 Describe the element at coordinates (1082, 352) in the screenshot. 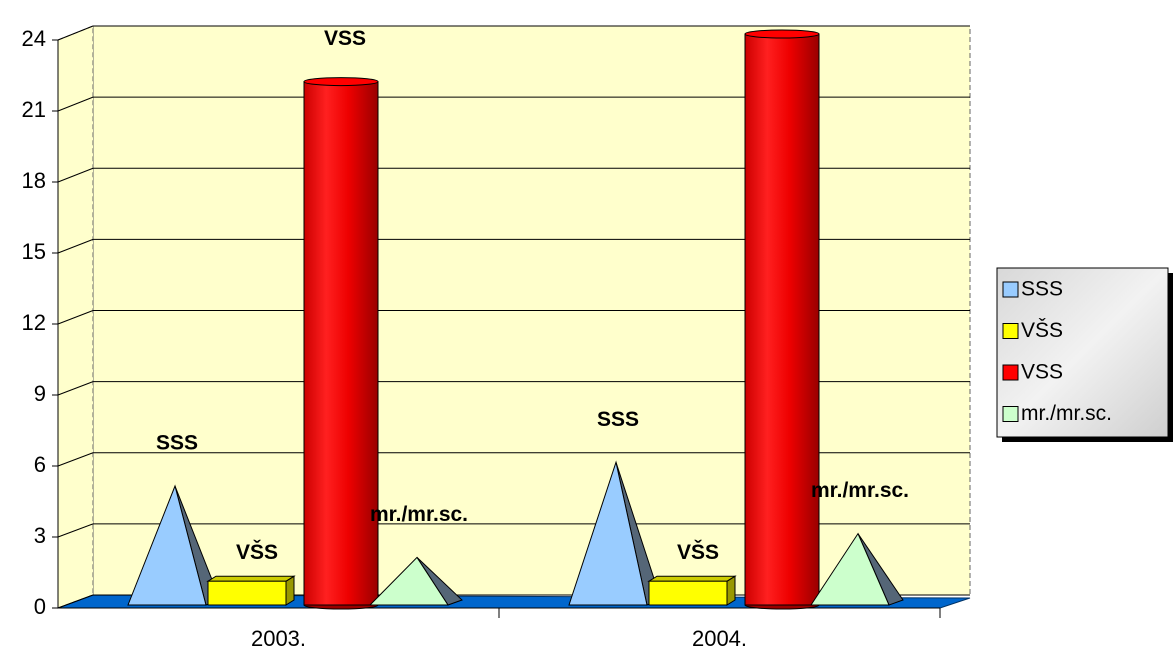

I see `legend` at that location.